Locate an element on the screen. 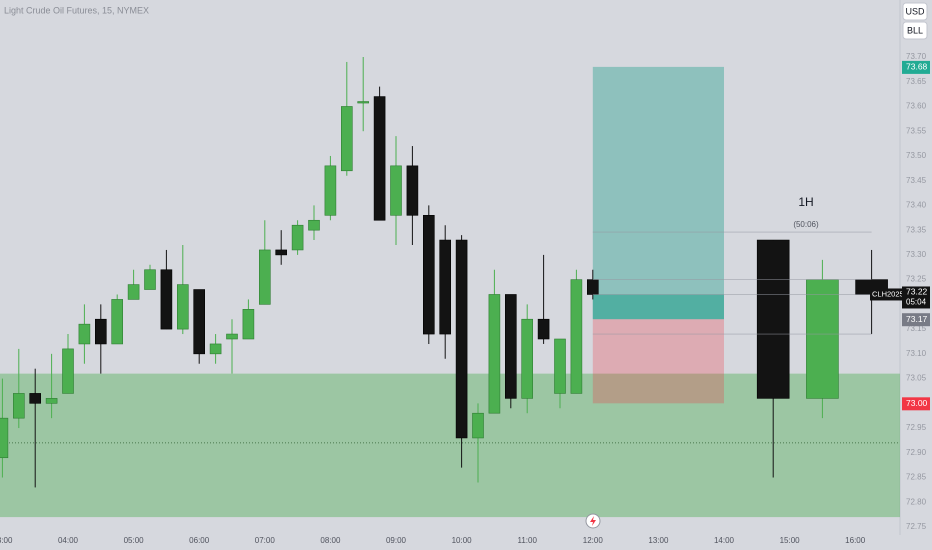  y-tick-label: 73.05 is located at coordinates (916, 378).